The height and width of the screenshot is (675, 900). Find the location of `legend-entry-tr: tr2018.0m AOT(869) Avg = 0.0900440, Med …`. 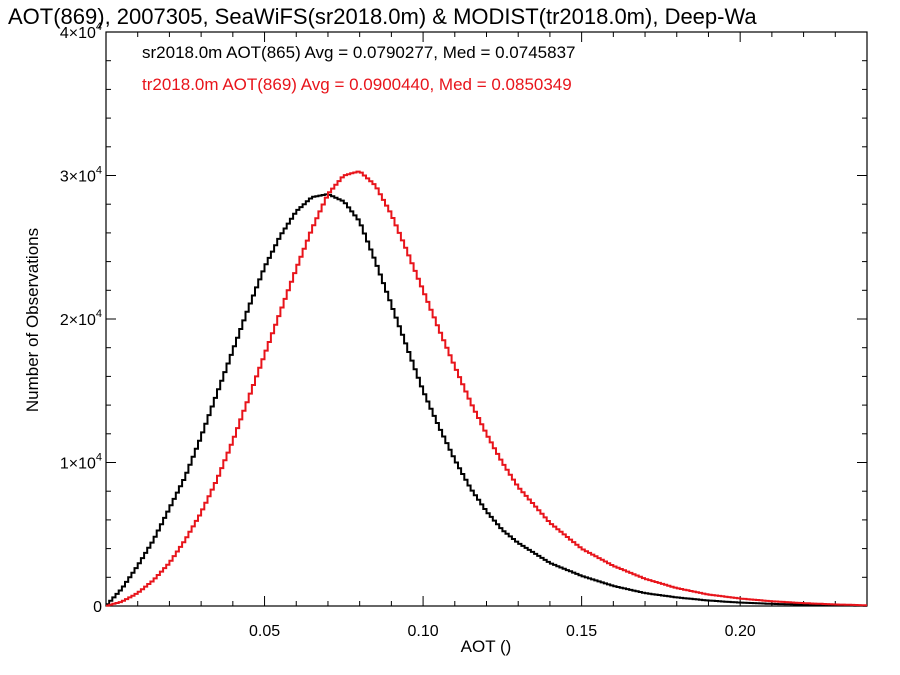

legend-entry-tr: tr2018.0m AOT(869) Avg = 0.0900440, Med … is located at coordinates (357, 84).